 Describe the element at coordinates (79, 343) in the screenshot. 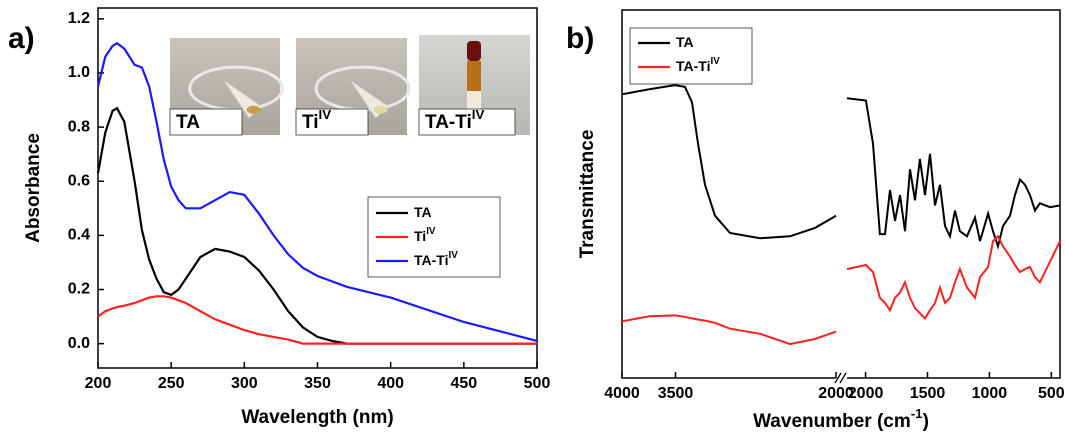

I see `y-tick-label: 0.0` at that location.